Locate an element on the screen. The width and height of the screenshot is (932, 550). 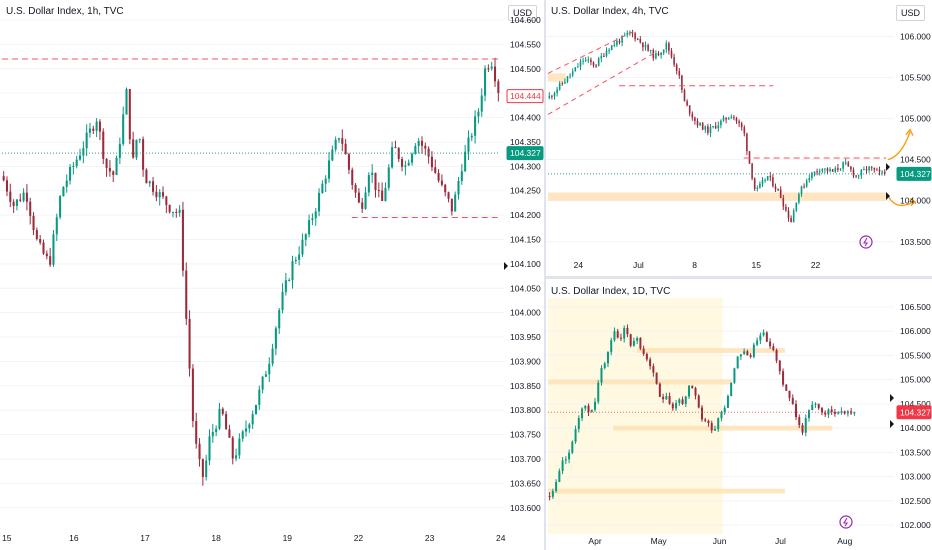
y-tick-label: 102.000 is located at coordinates (915, 525).